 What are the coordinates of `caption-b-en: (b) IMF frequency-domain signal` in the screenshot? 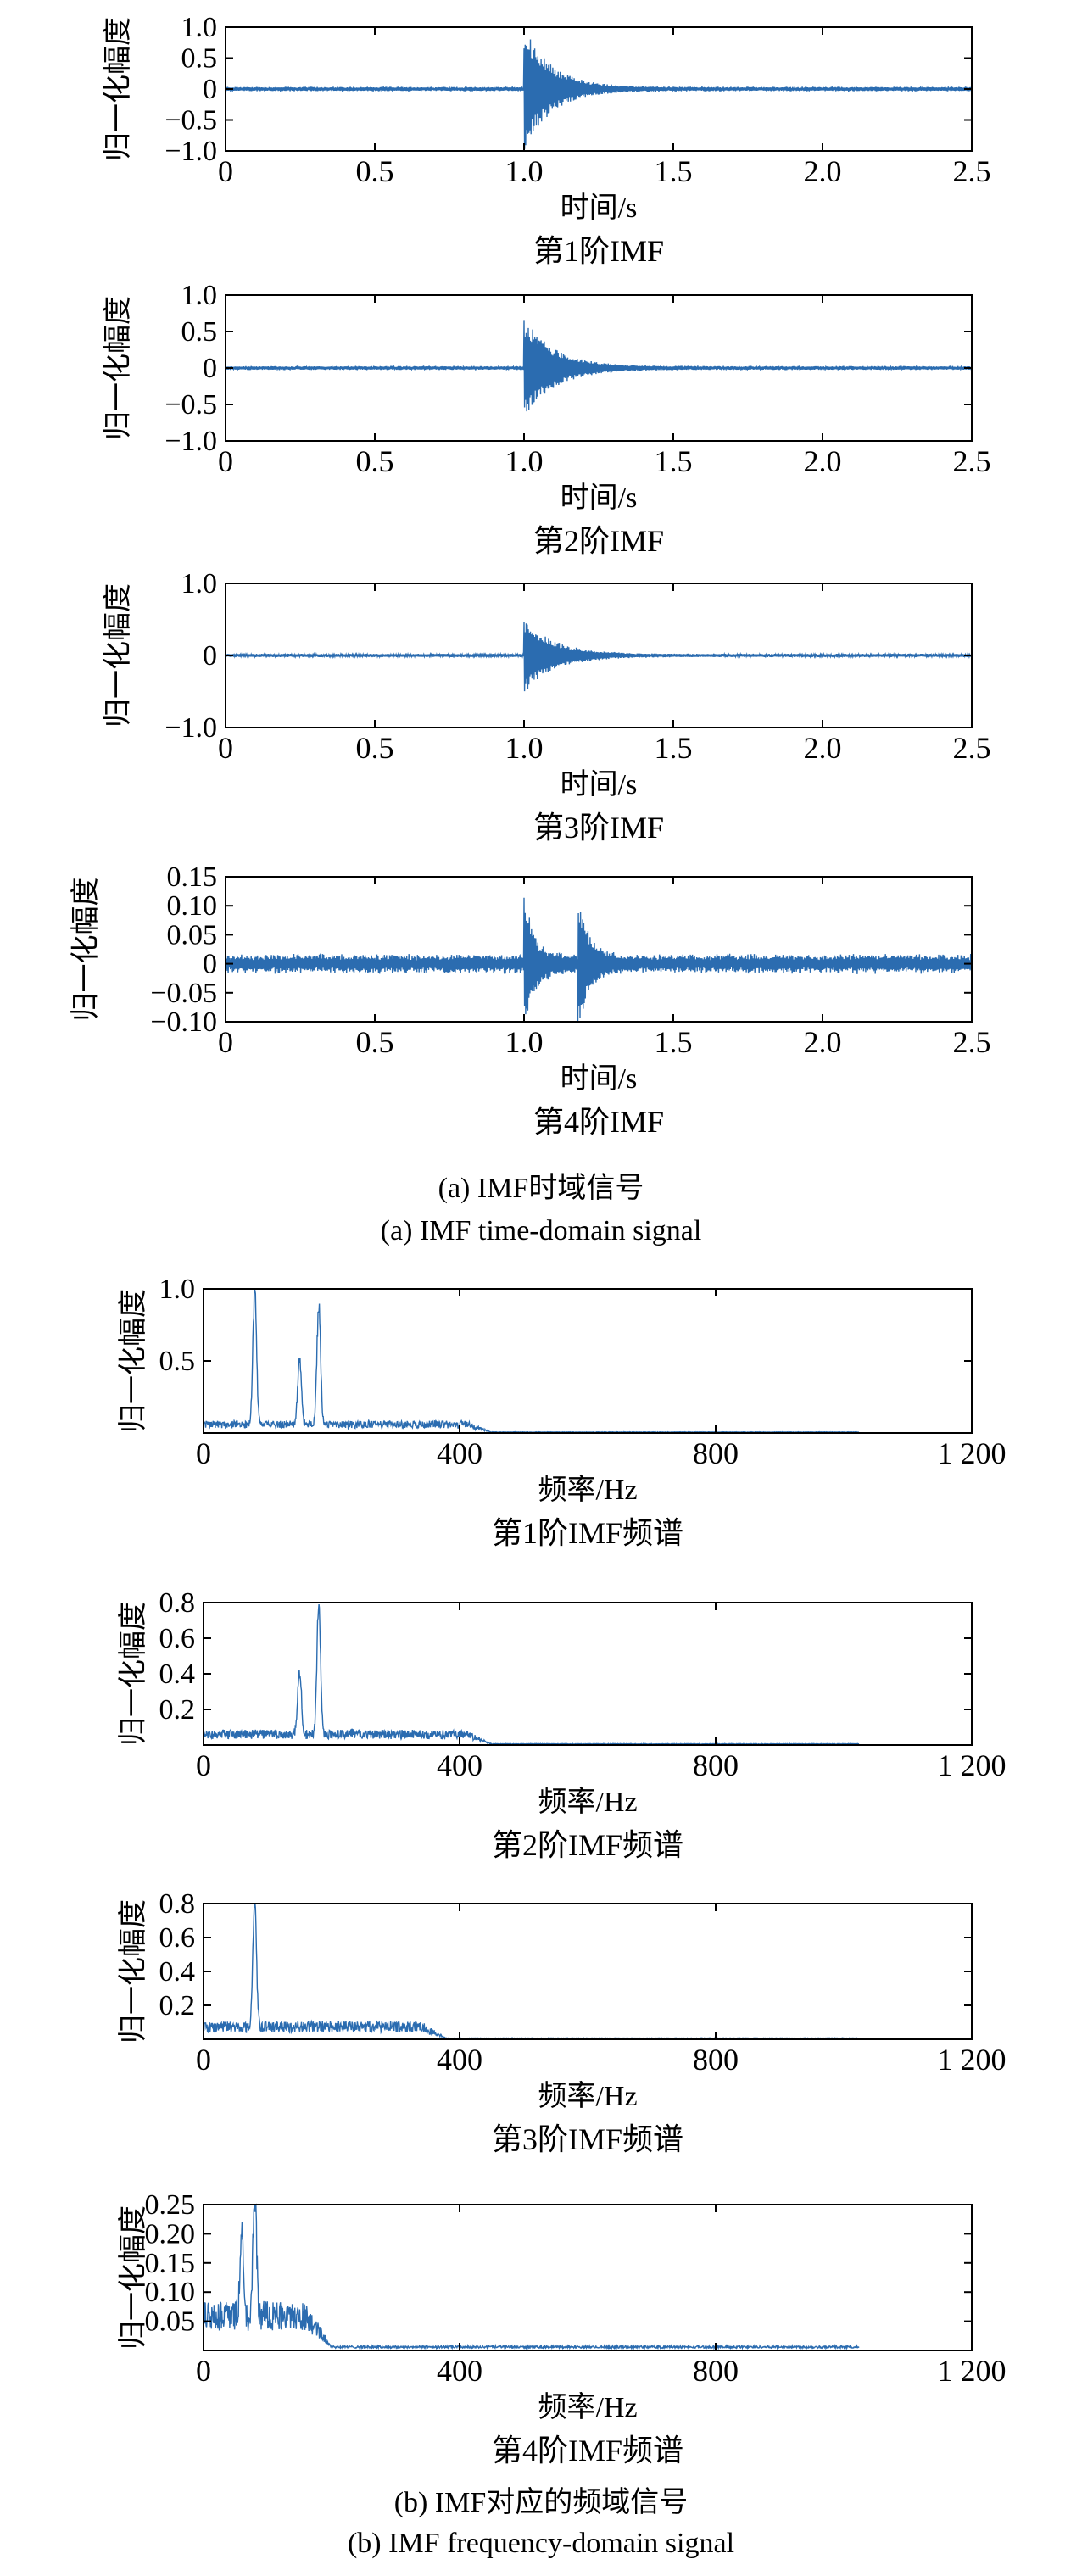 It's located at (541, 2543).